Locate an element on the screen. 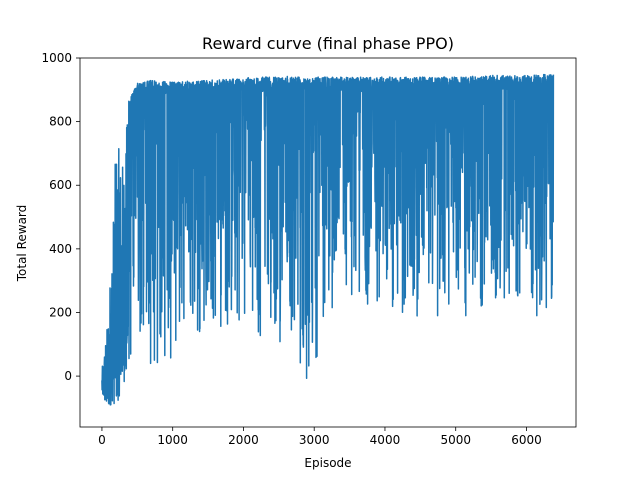  y-tick-label: 200 is located at coordinates (60, 312).